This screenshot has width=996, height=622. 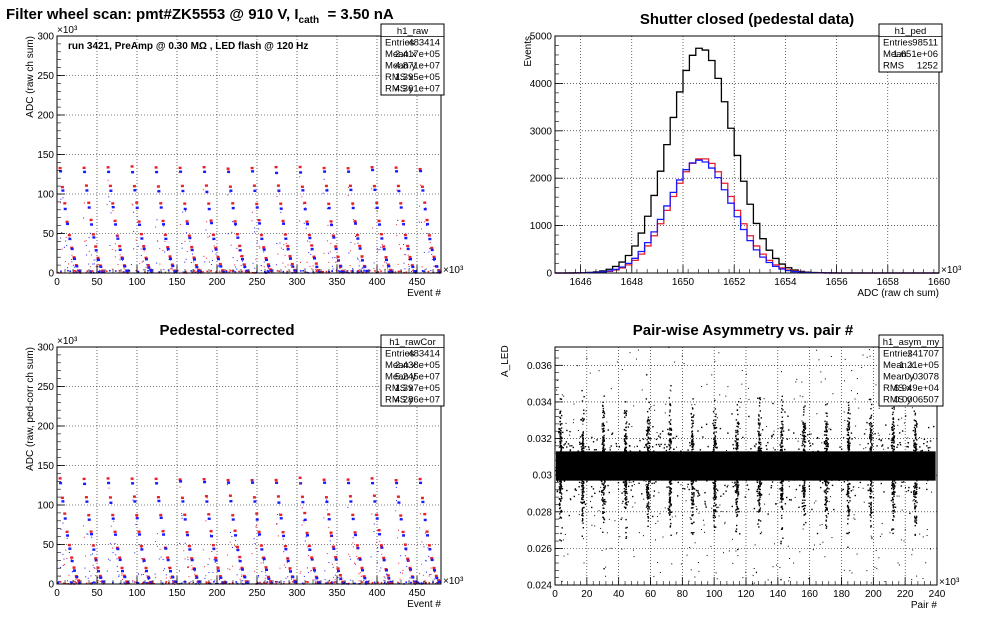 What do you see at coordinates (249, 530) in the screenshot?
I see `scatter-points` at bounding box center [249, 530].